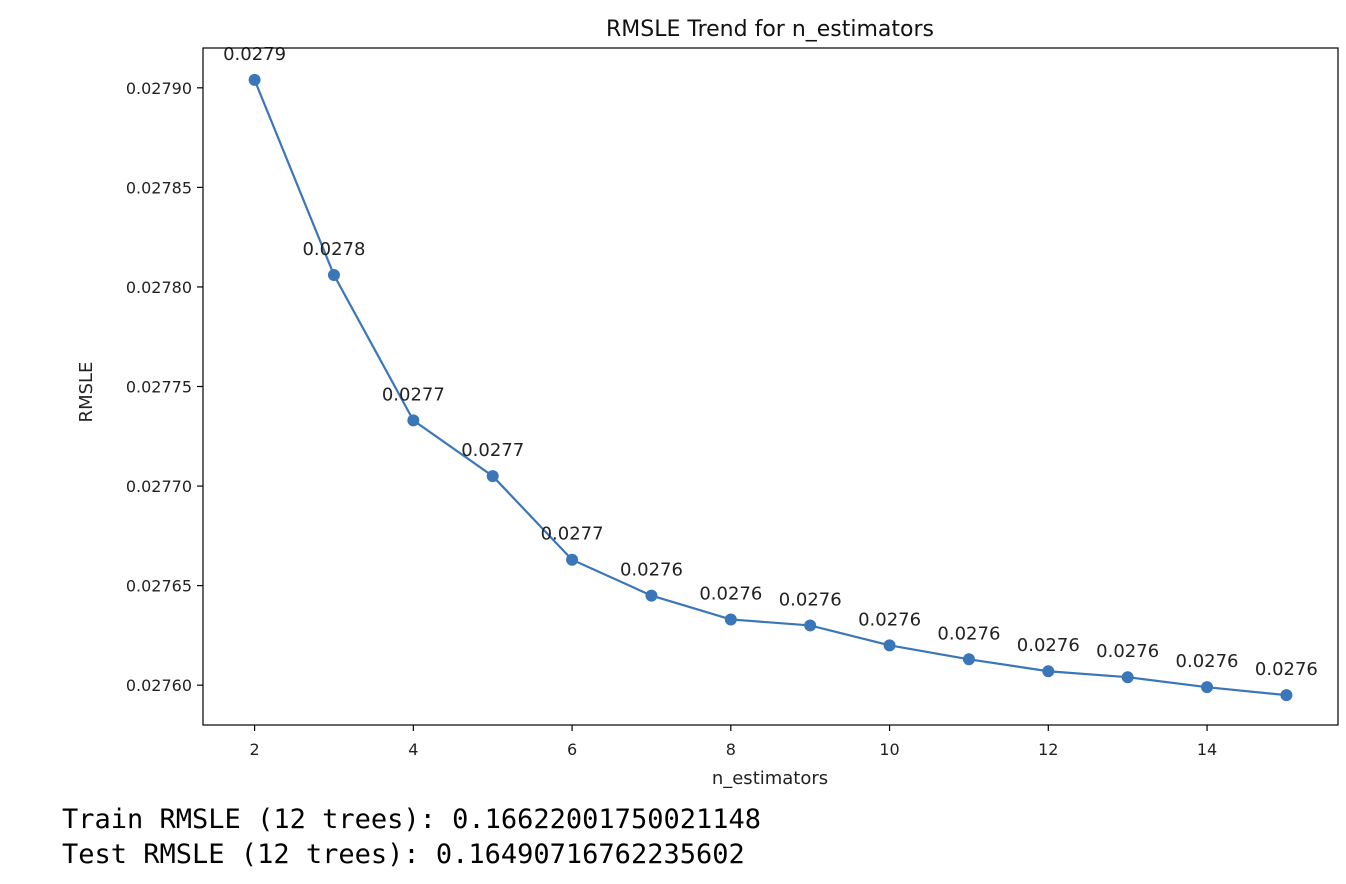 Image resolution: width=1346 pixels, height=884 pixels. What do you see at coordinates (159, 287) in the screenshot?
I see `y-tick-label: 0.02780` at bounding box center [159, 287].